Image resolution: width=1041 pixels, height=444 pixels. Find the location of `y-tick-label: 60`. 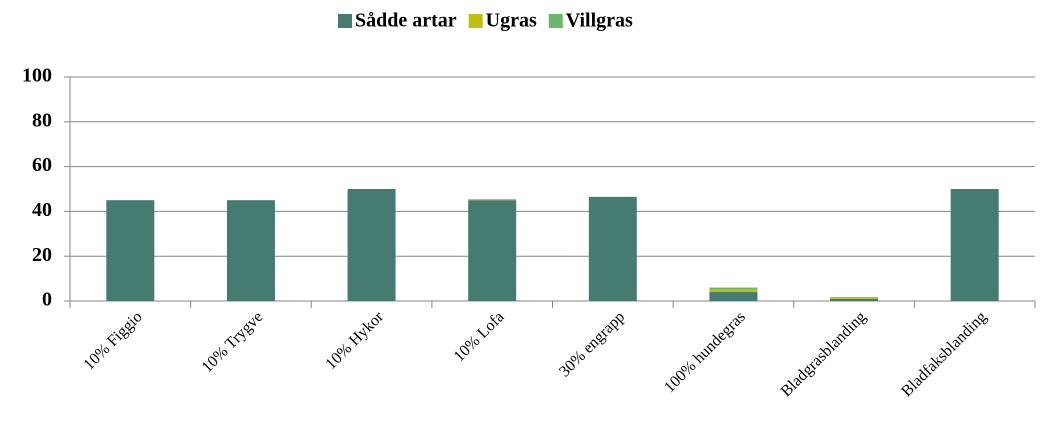

y-tick-label: 60 is located at coordinates (42, 165).